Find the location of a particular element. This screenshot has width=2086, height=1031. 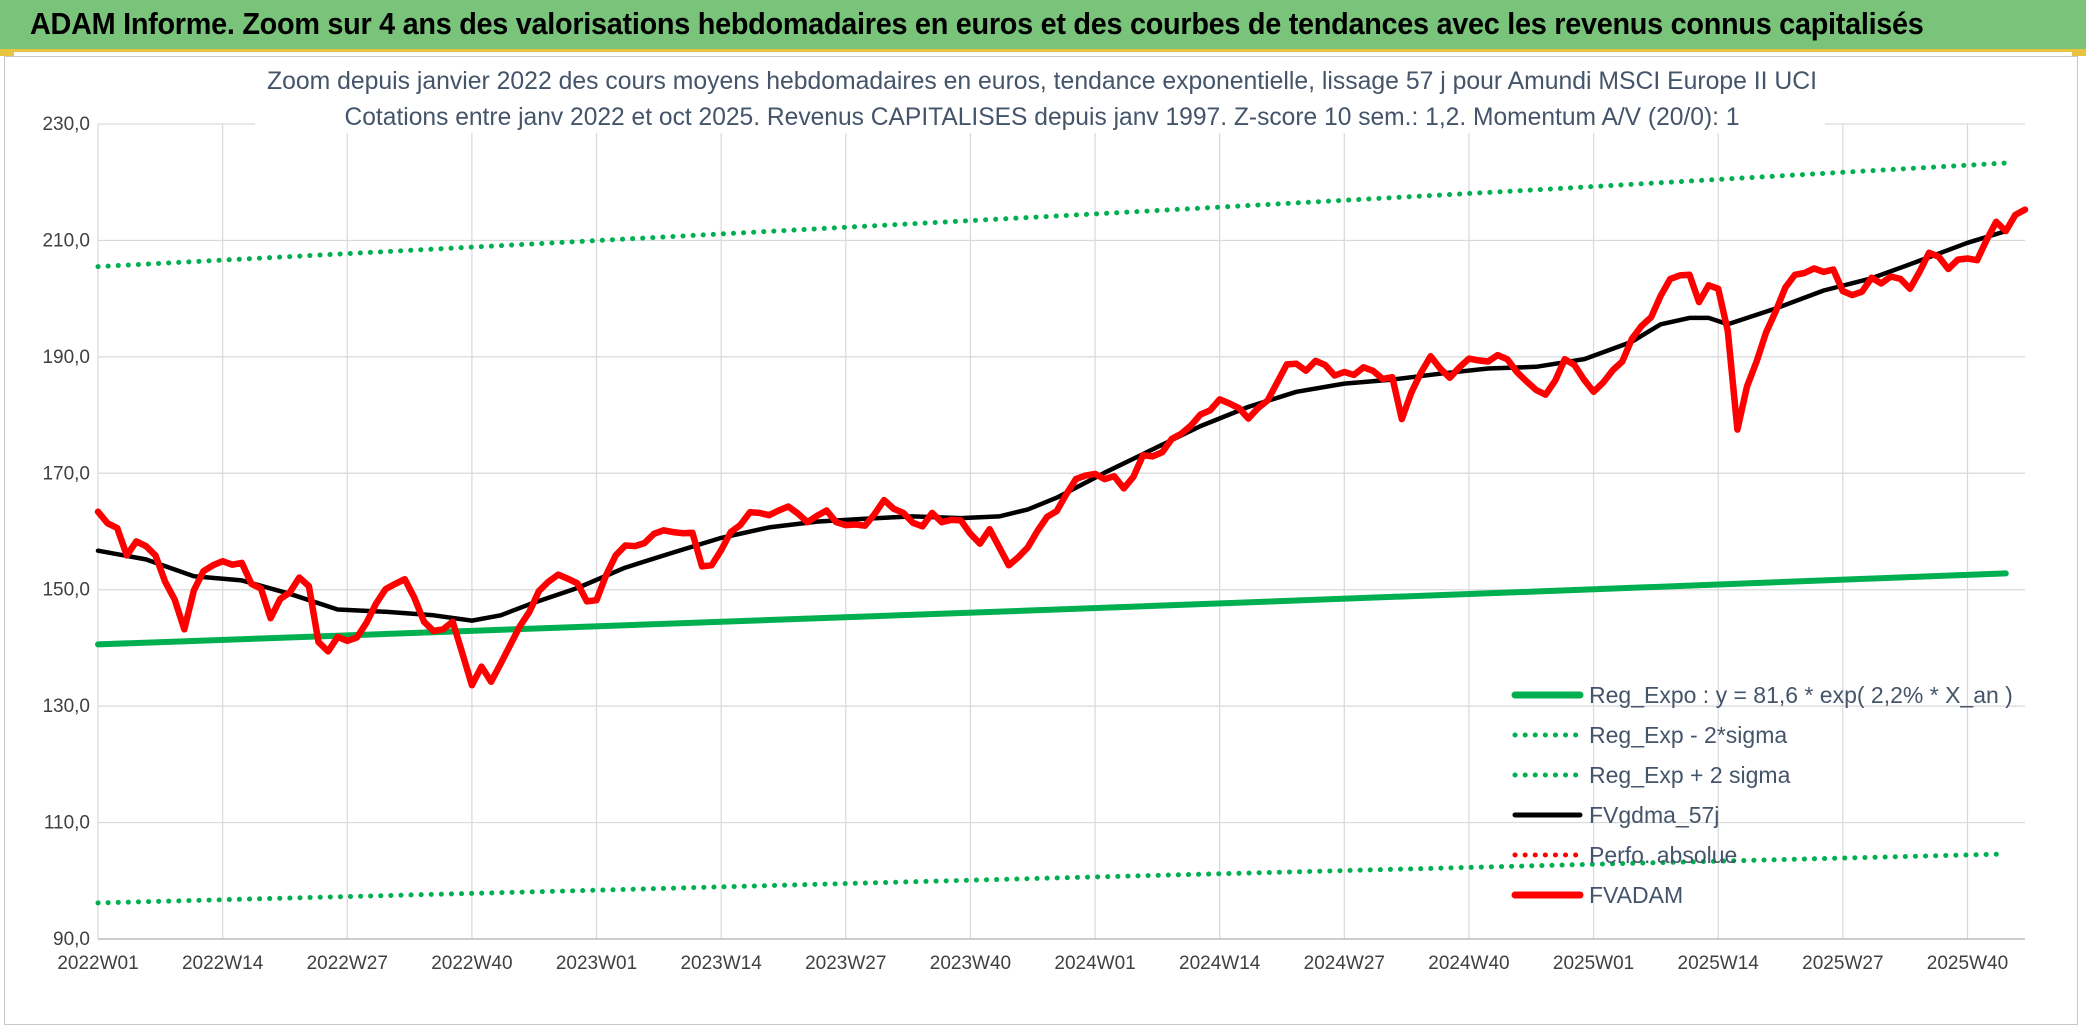

y-tick-label: 110,0 is located at coordinates (67, 823).